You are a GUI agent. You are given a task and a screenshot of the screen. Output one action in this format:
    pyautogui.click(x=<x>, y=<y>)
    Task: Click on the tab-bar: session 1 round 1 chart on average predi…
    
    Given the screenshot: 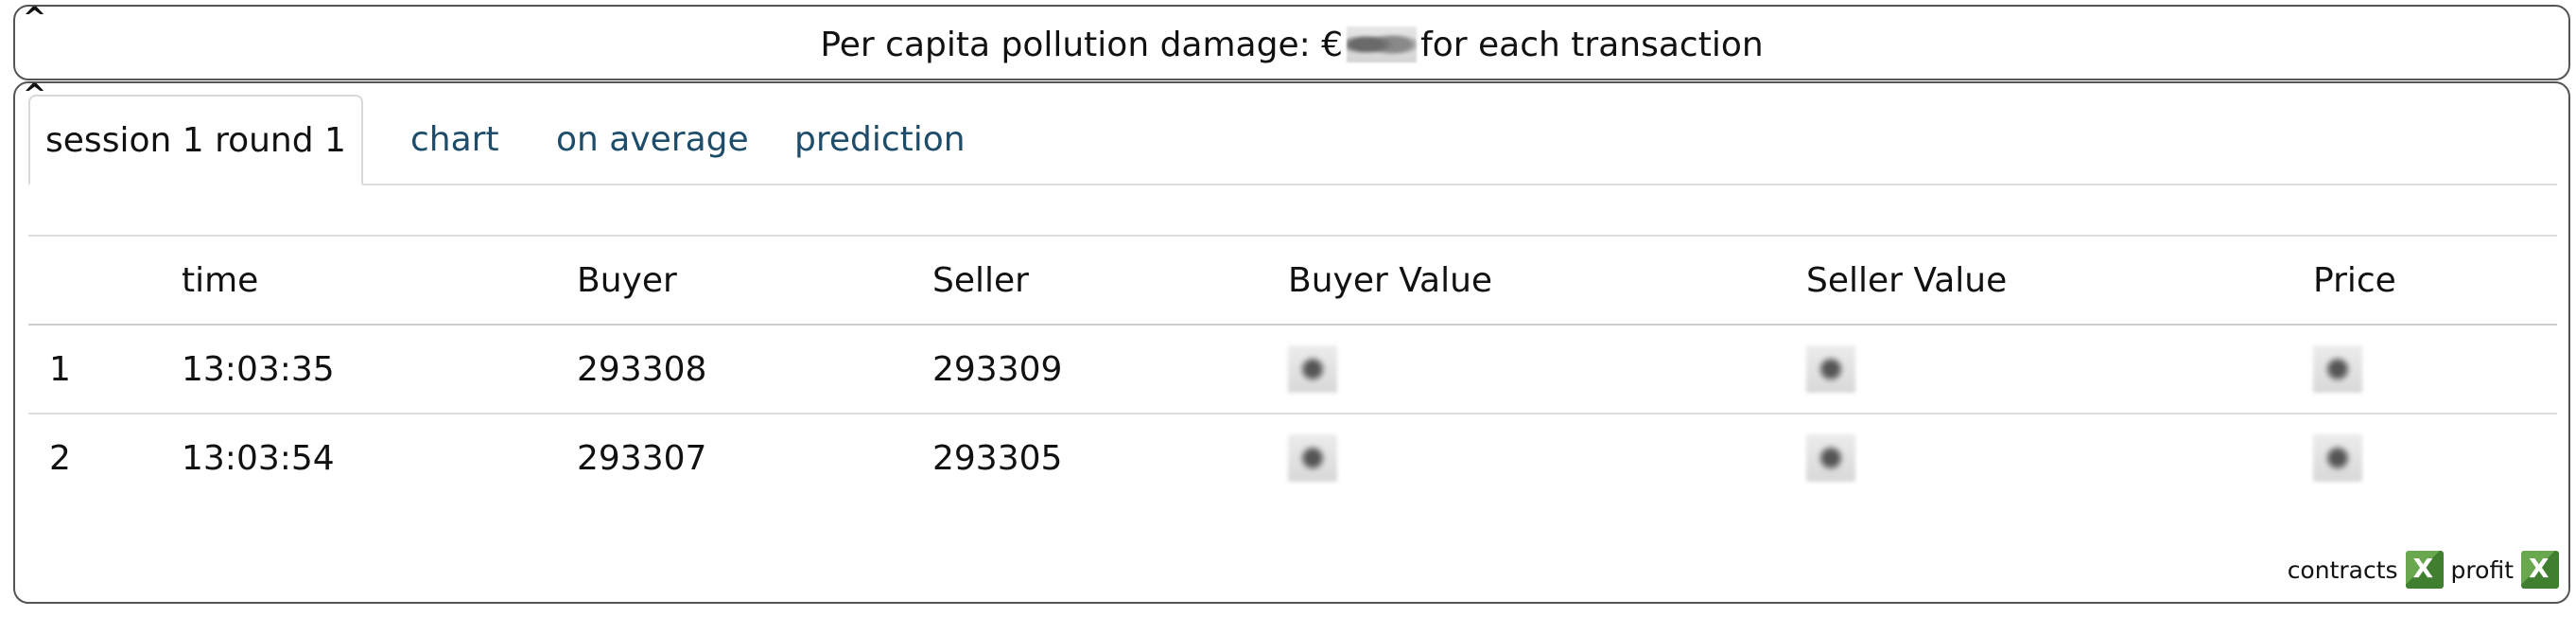 What is the action you would take?
    pyautogui.click(x=1292, y=140)
    